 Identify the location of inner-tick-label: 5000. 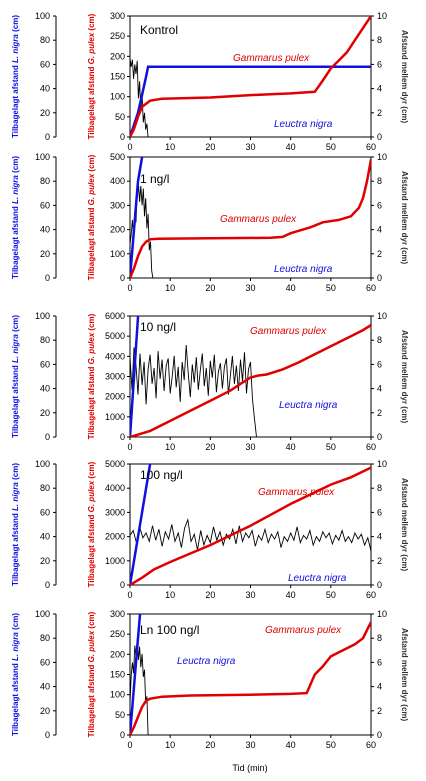
(115, 464).